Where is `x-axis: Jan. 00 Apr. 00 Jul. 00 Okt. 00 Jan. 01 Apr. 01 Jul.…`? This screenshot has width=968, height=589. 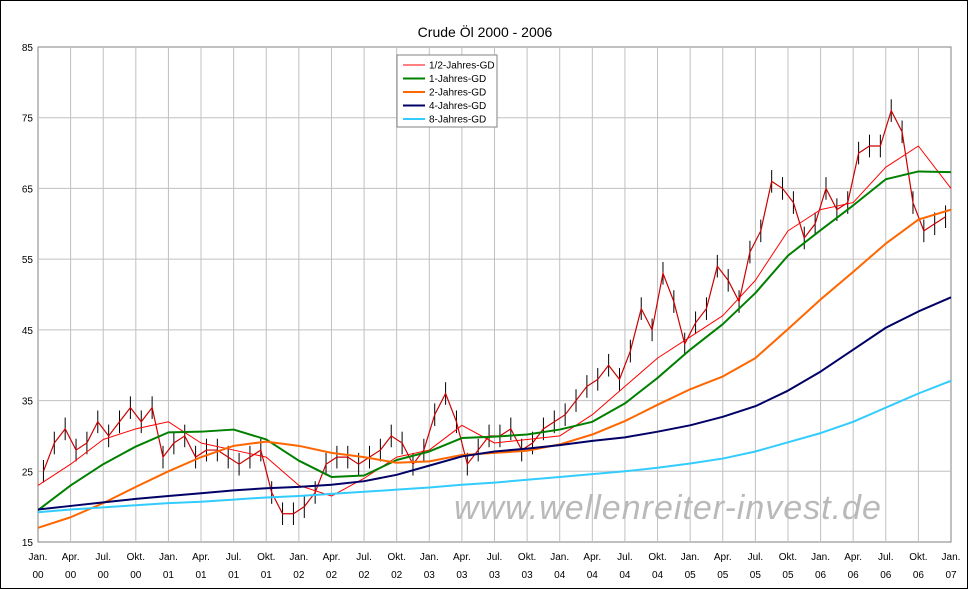 x-axis: Jan. 00 Apr. 00 Jul. 00 Okt. 00 Jan. 01 Apr. 01 Jul.… is located at coordinates (495, 566).